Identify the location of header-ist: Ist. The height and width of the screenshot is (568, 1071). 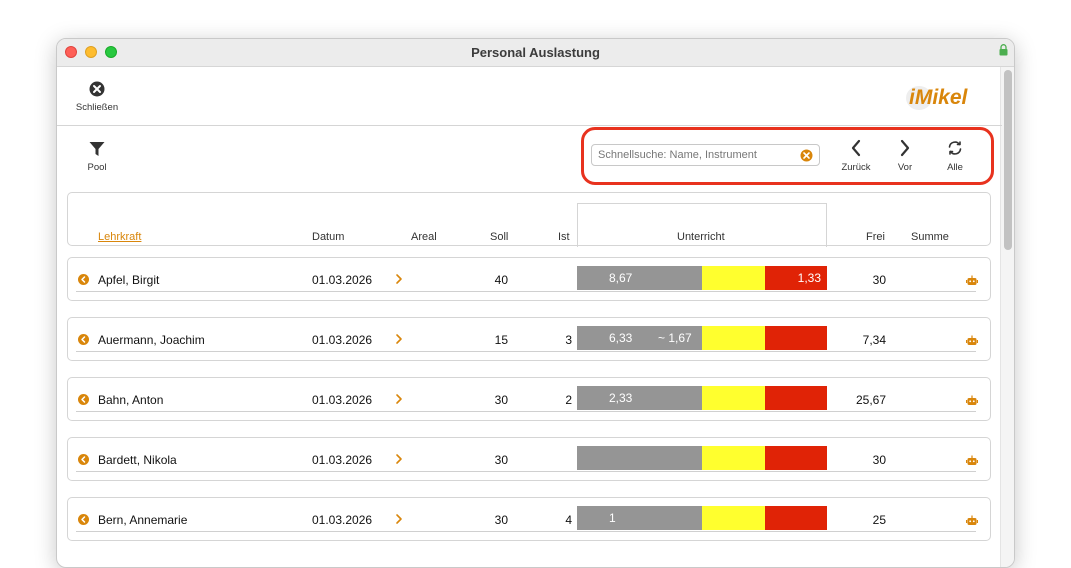
(564, 237).